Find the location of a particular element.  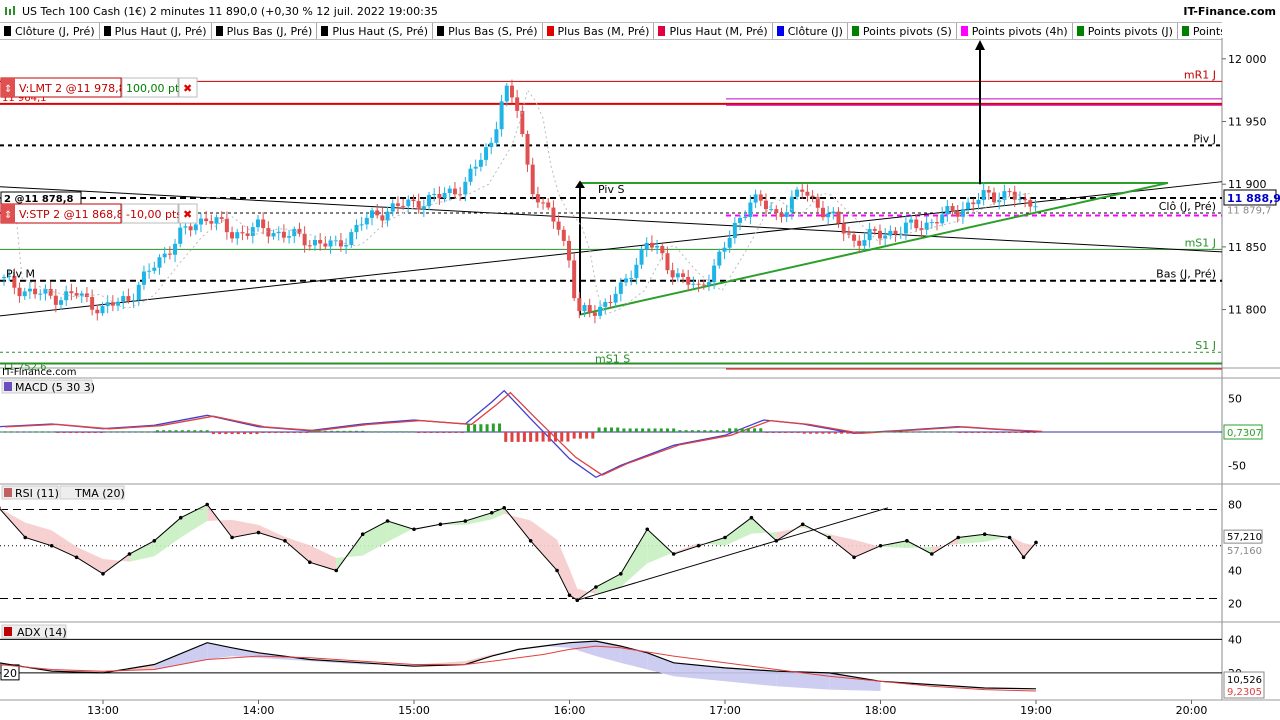

legend-item-7: Clôture (J) is located at coordinates (810, 31).